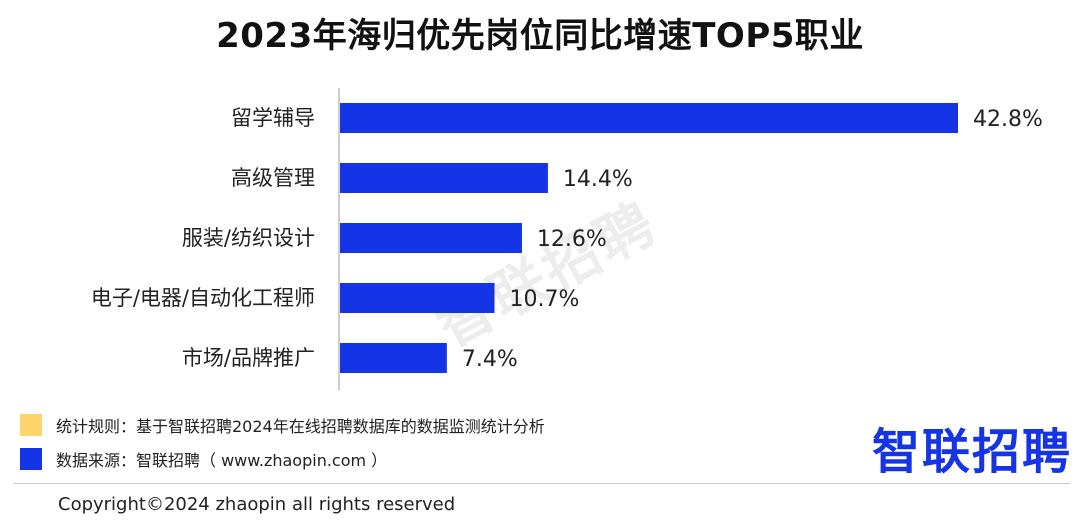  I want to click on legend-item-source: 数据来源：智联招聘（ www.zhaopin.com ）, so click(282, 459).